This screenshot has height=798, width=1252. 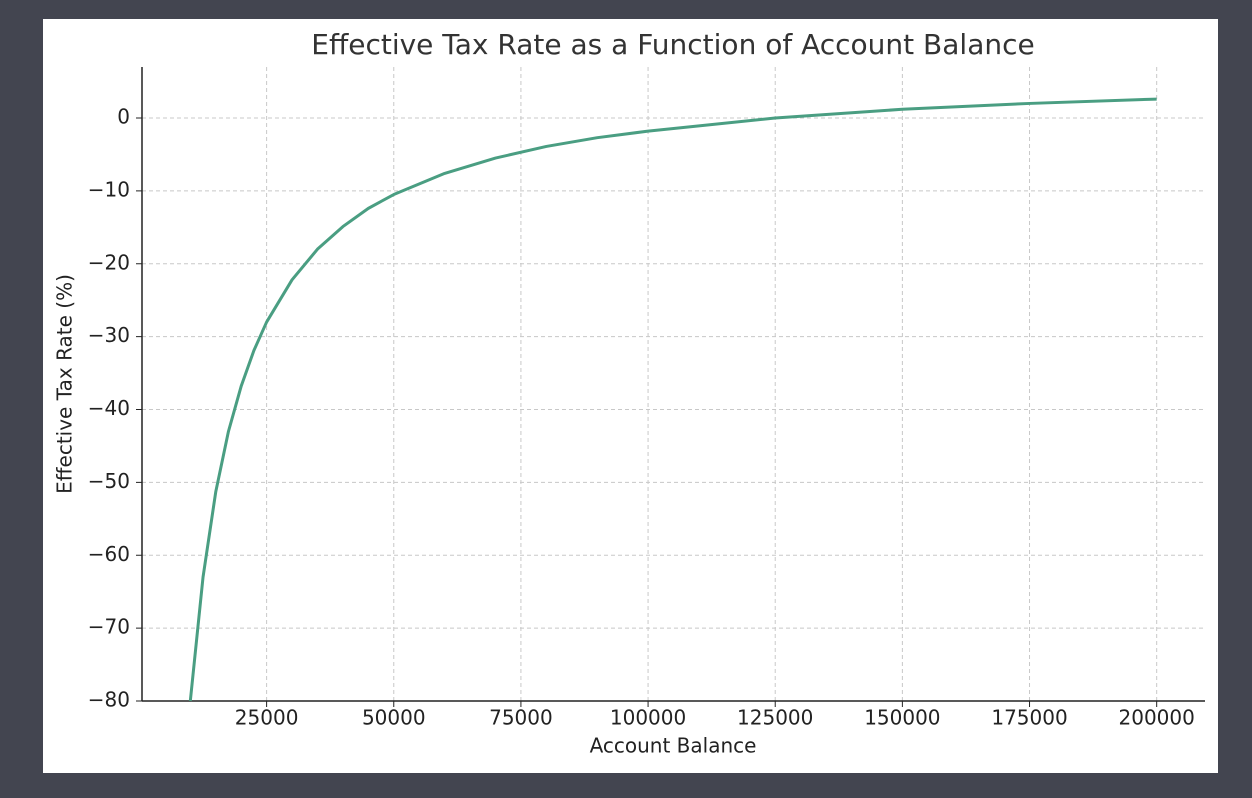 I want to click on y-tick-label: −50, so click(x=109, y=481).